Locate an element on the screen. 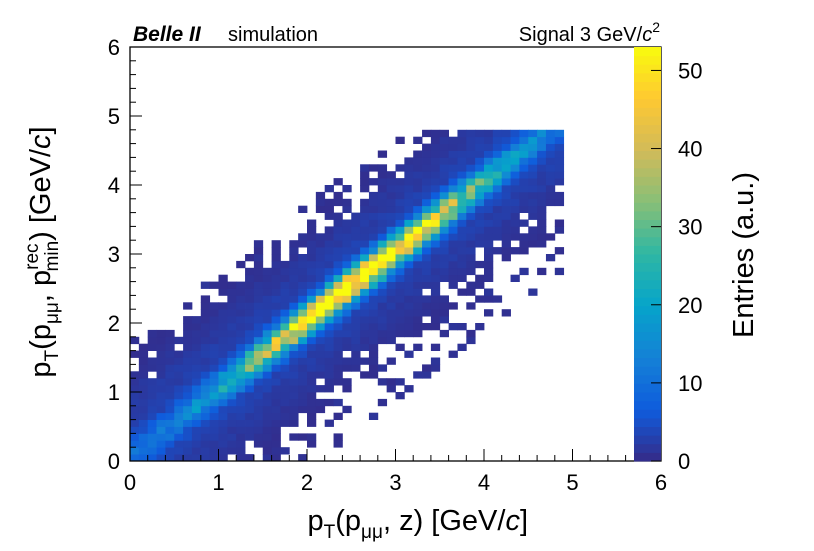  y-title-unit: c is located at coordinates (41, 141).